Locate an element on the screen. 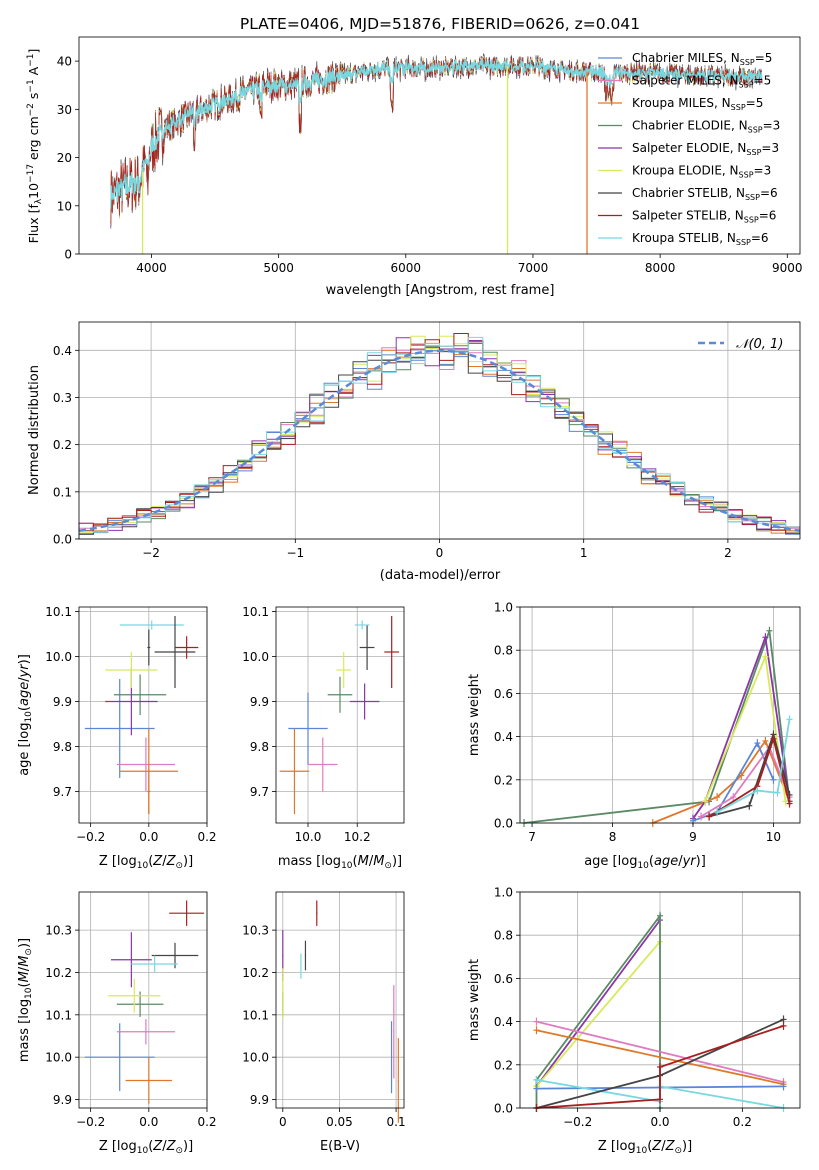 The height and width of the screenshot is (1170, 819). y-tick-label: 10.3 is located at coordinates (255, 931).